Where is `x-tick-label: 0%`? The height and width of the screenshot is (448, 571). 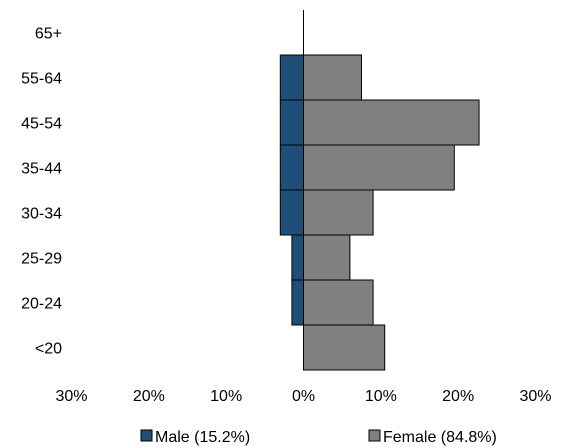 x-tick-label: 0% is located at coordinates (303, 396).